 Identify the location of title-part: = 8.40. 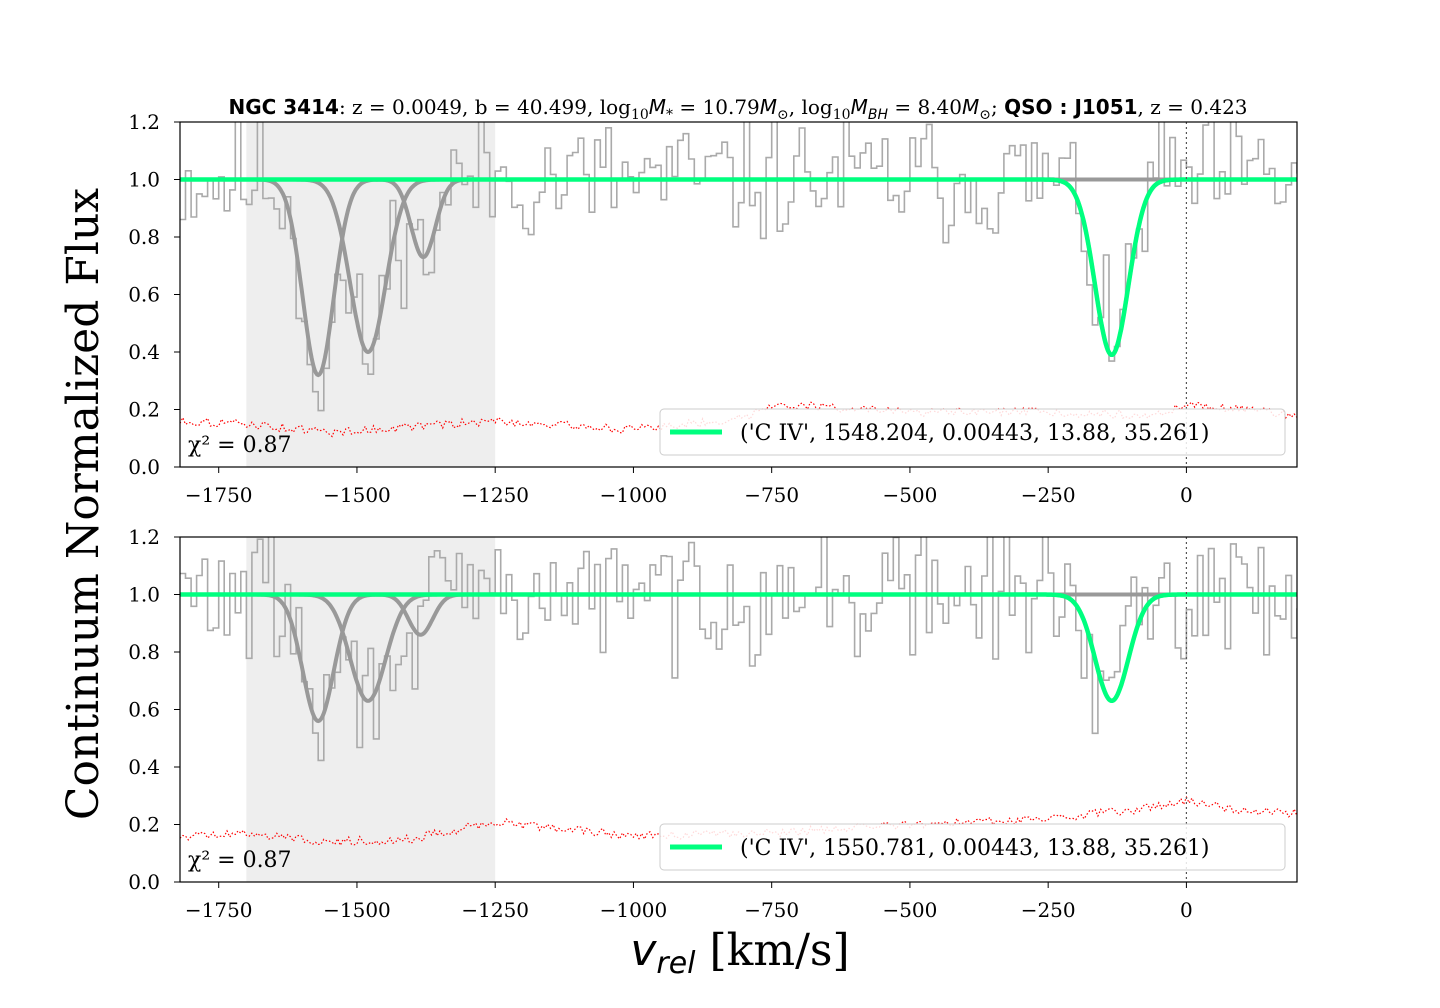
(925, 107).